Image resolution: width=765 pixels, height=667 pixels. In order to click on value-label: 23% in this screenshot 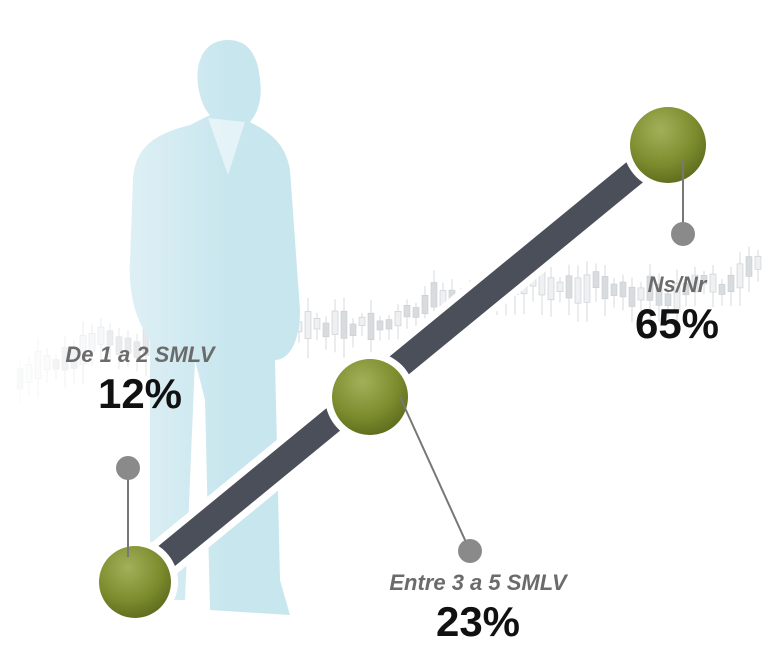, I will do `click(478, 621)`.